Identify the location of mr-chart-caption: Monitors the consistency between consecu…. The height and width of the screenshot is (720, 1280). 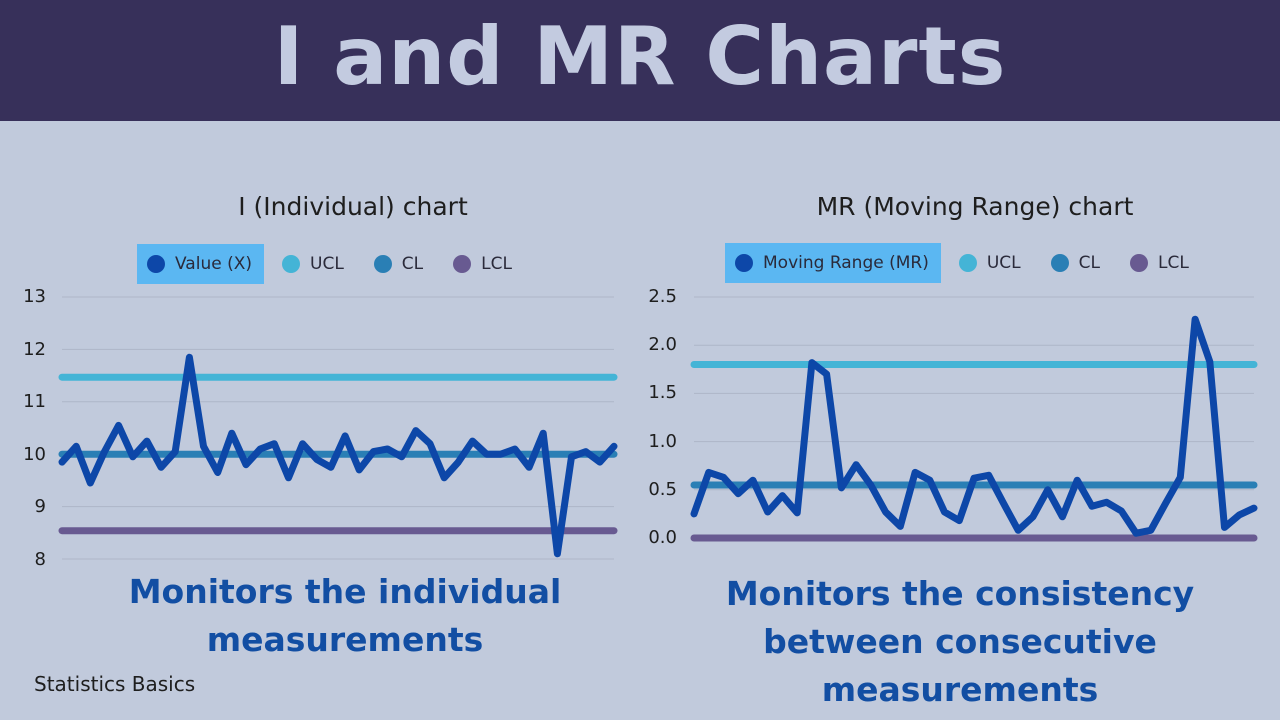
(960, 642).